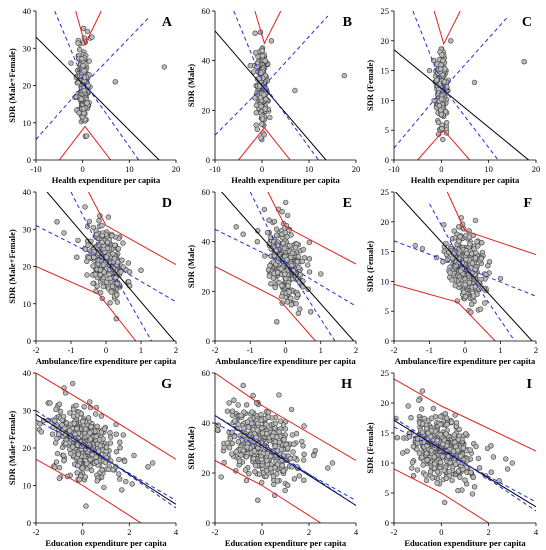 The height and width of the screenshot is (550, 546). Describe the element at coordinates (527, 203) in the screenshot. I see `panel-label: F` at that location.